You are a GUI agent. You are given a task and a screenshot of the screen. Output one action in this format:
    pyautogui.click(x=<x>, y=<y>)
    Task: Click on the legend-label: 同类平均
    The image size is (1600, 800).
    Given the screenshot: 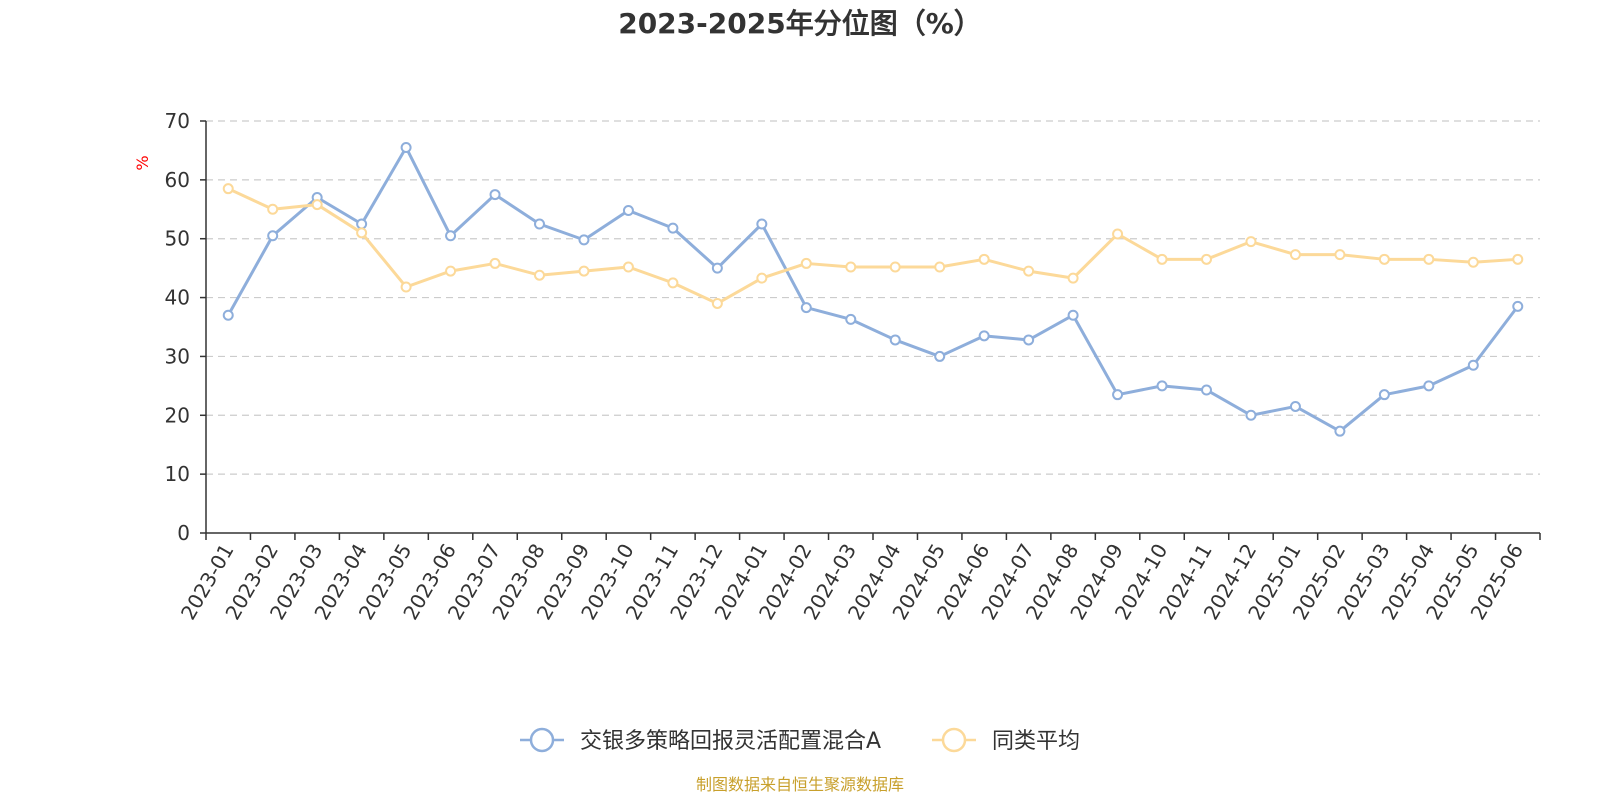 What is the action you would take?
    pyautogui.click(x=1036, y=741)
    